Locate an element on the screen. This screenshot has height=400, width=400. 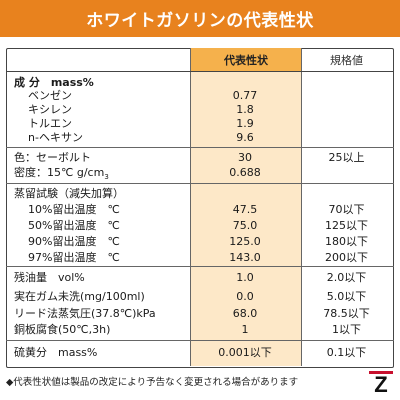
row-label-benzene: ベンゼン is located at coordinates (50, 95).